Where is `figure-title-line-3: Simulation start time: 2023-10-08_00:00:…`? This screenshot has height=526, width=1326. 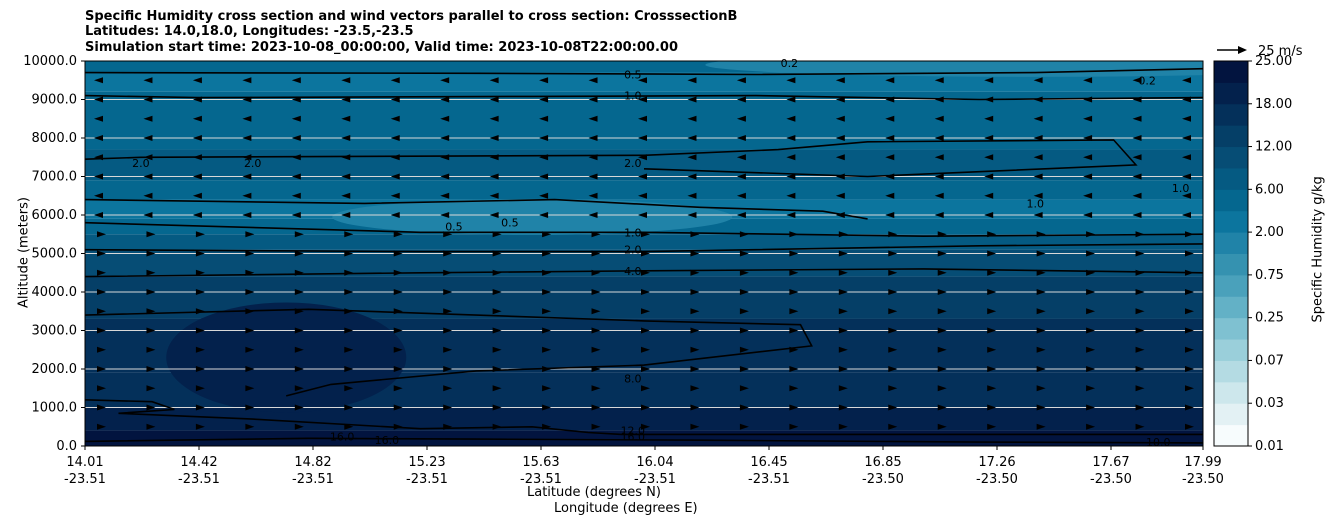
figure-title-line-3: Simulation start time: 2023-10-08_00:00:… is located at coordinates (381, 47).